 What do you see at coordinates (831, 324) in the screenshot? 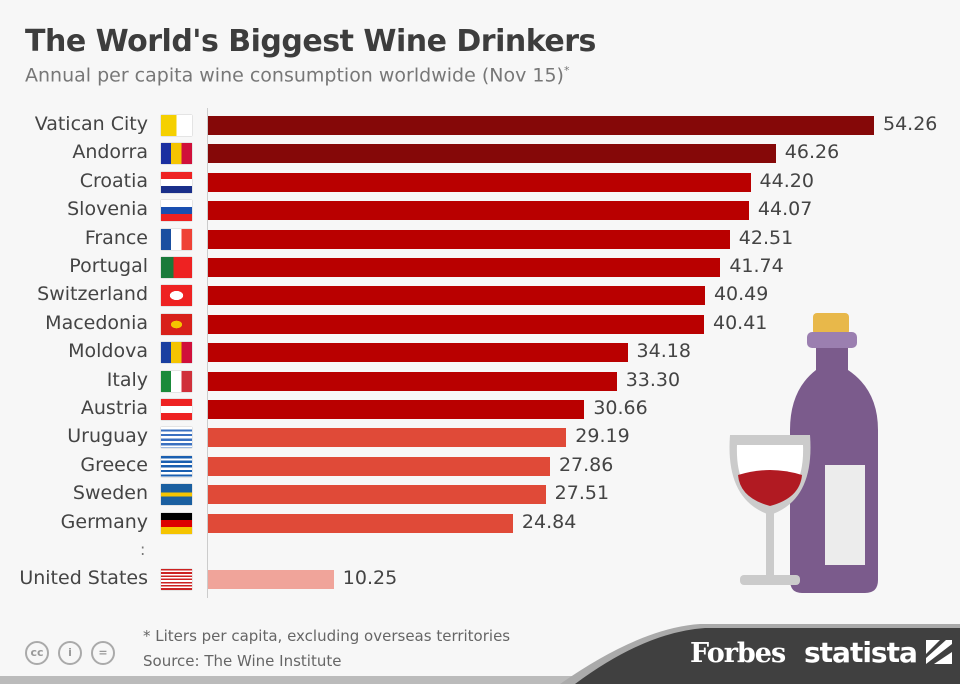
I see `bottle-cork` at bounding box center [831, 324].